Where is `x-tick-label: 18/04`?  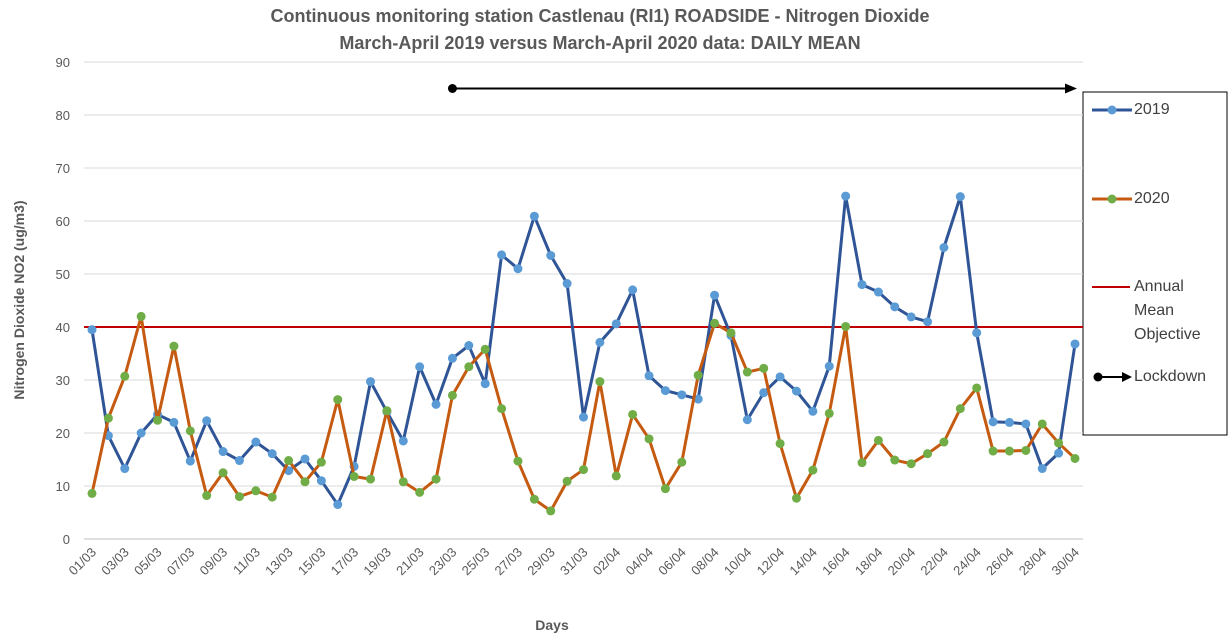 x-tick-label: 18/04 is located at coordinates (869, 562).